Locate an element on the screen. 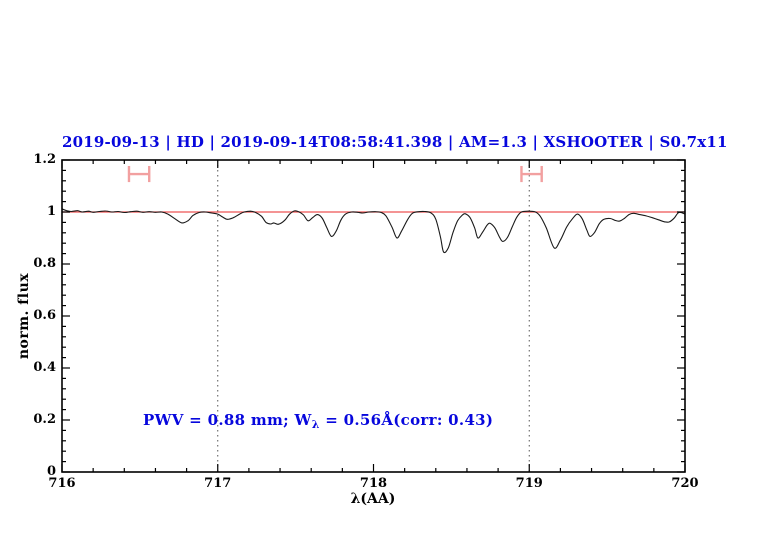 This screenshot has width=782, height=542. lambda-subscript: λ is located at coordinates (315, 424).